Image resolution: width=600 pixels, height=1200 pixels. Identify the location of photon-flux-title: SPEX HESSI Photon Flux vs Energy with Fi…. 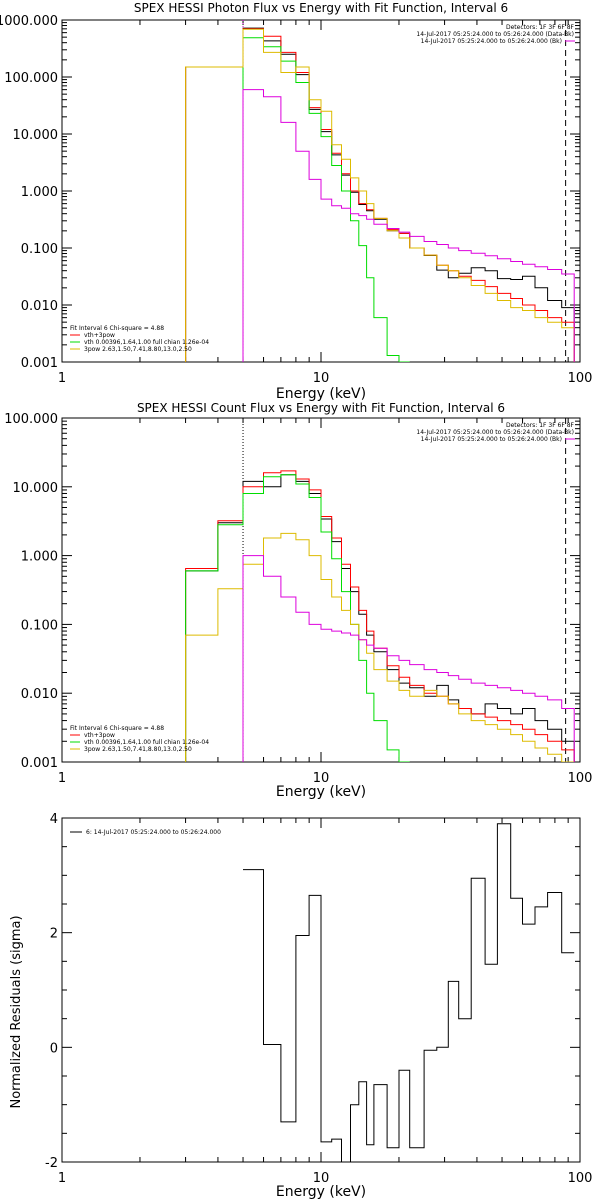
(321, 8).